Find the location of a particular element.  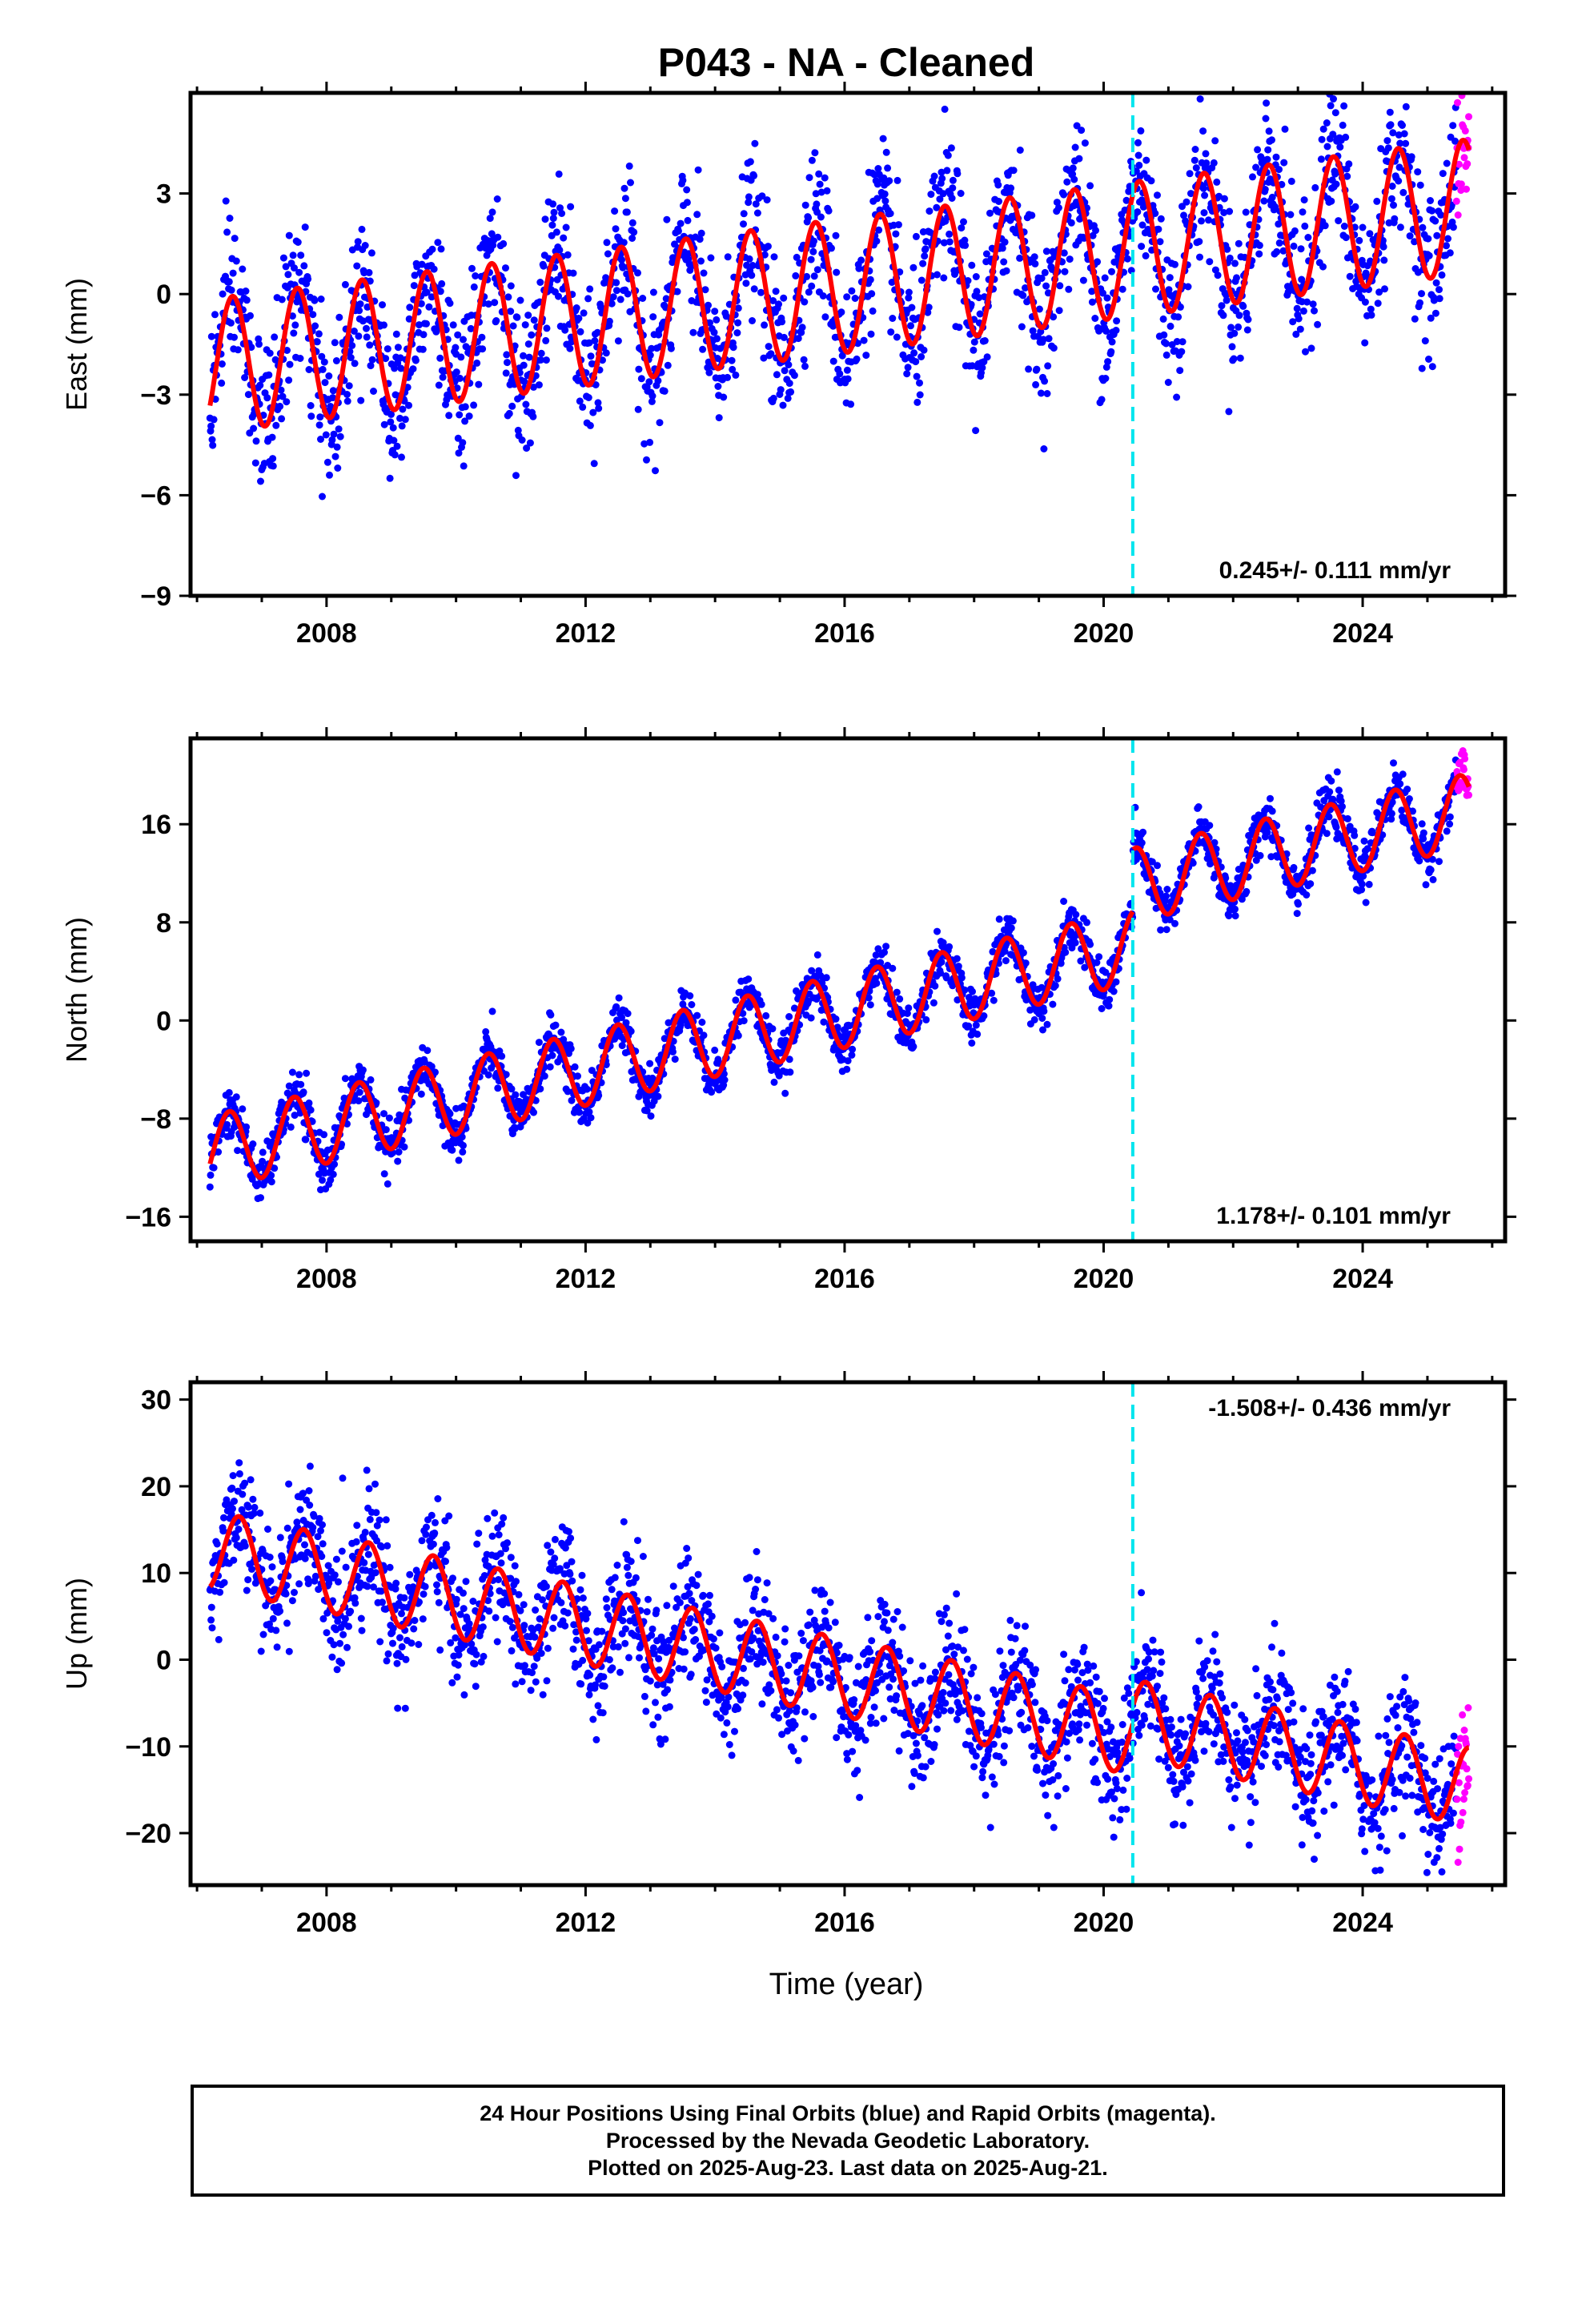

y-tick-label: 8 is located at coordinates (164, 923).